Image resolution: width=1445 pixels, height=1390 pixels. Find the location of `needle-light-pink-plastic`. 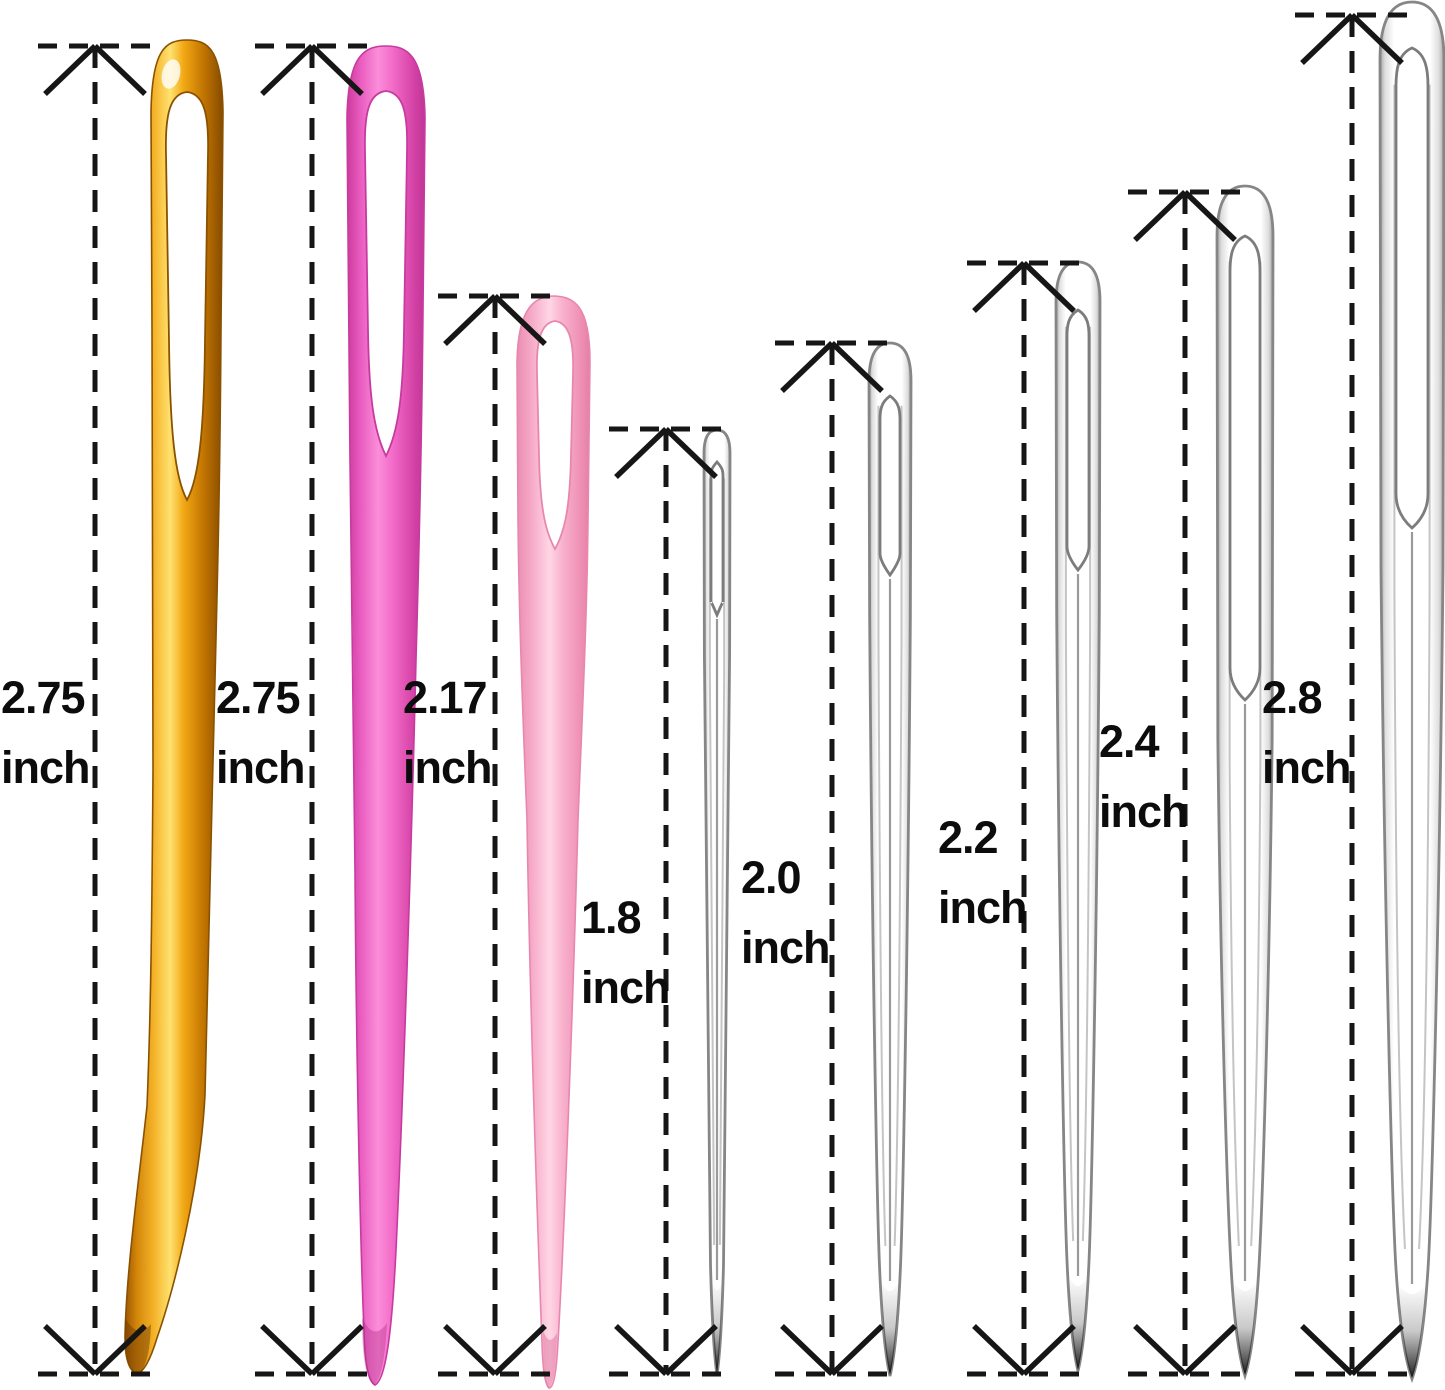

needle-light-pink-plastic is located at coordinates (553, 842).